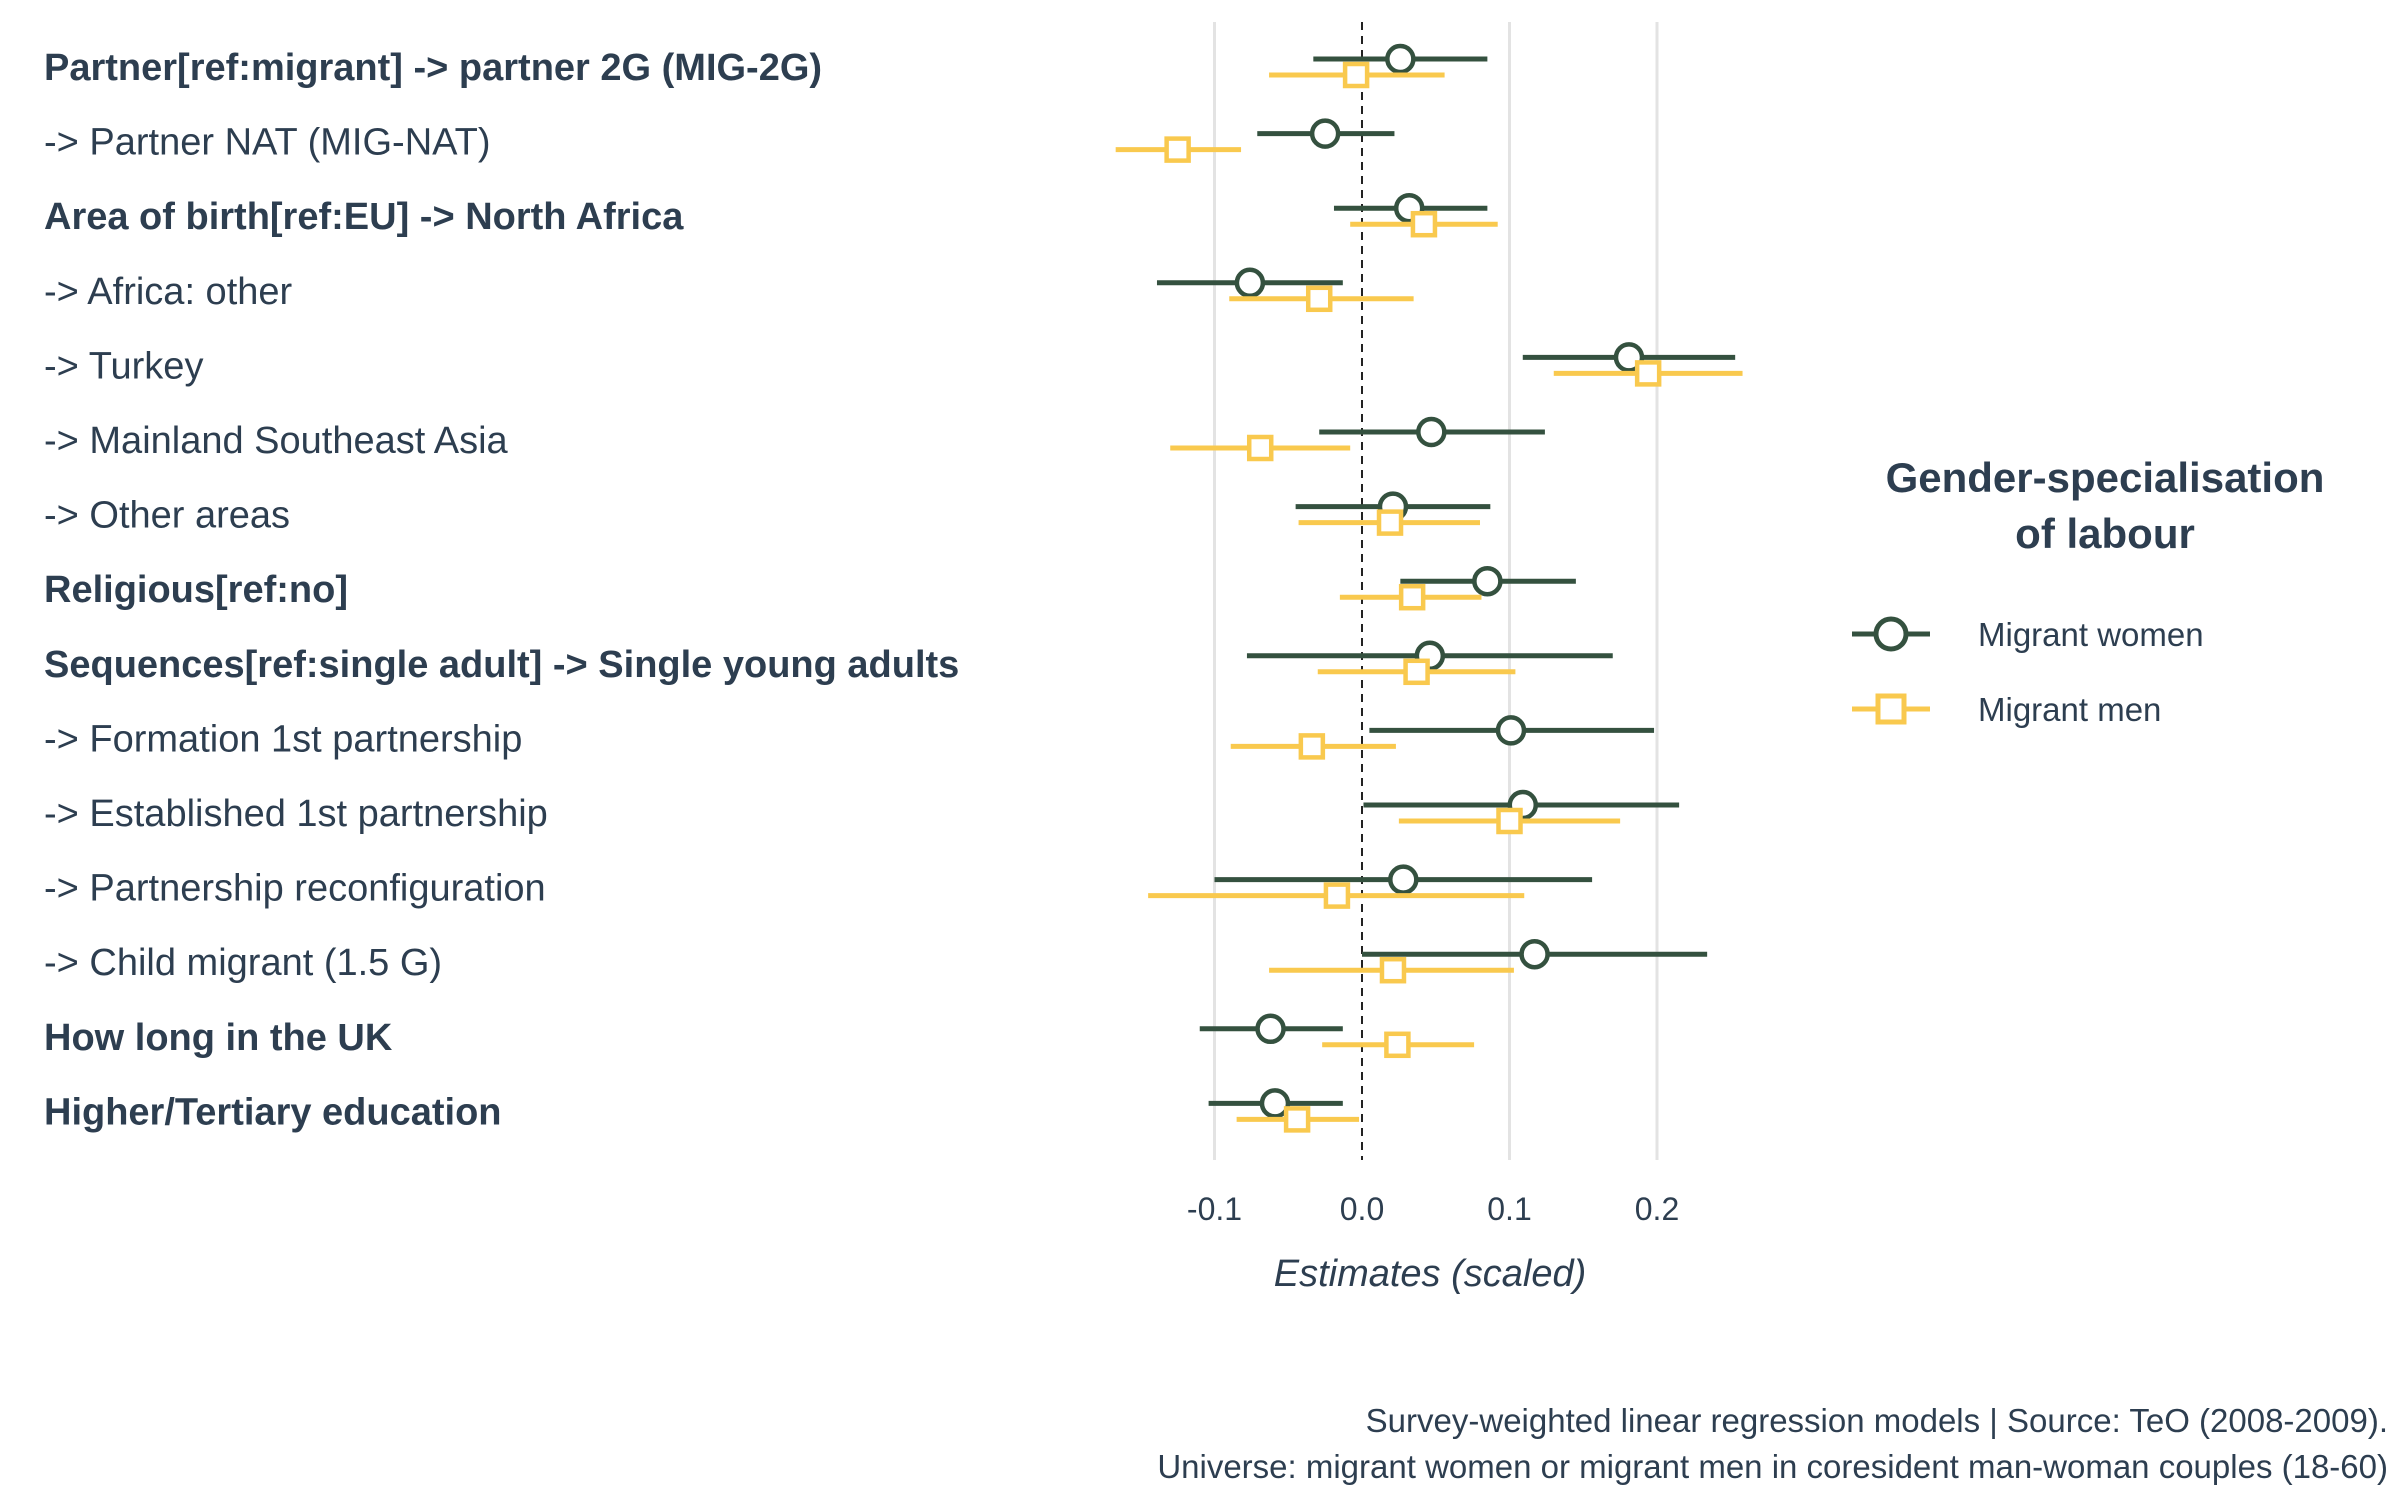 This screenshot has width=2400, height=1500. Describe the element at coordinates (1214, 1209) in the screenshot. I see `x-tick-label: -0.1` at that location.